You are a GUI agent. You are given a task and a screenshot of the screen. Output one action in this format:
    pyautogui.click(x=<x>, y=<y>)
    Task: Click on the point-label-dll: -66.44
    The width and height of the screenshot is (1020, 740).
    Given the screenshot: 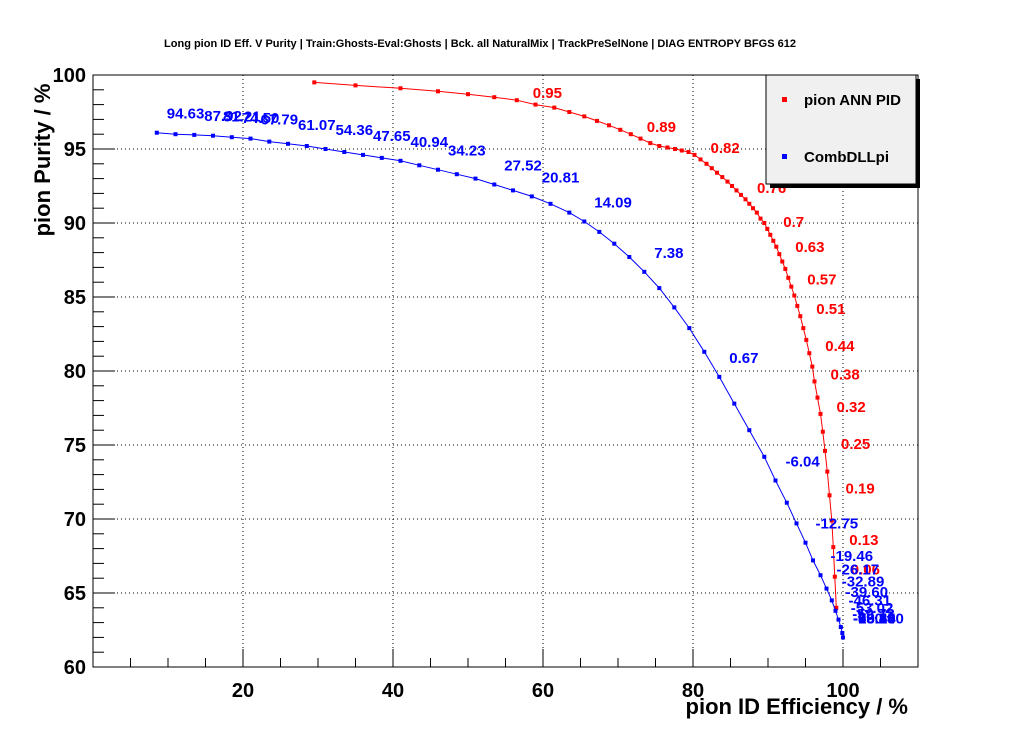 What is the action you would take?
    pyautogui.click(x=874, y=618)
    